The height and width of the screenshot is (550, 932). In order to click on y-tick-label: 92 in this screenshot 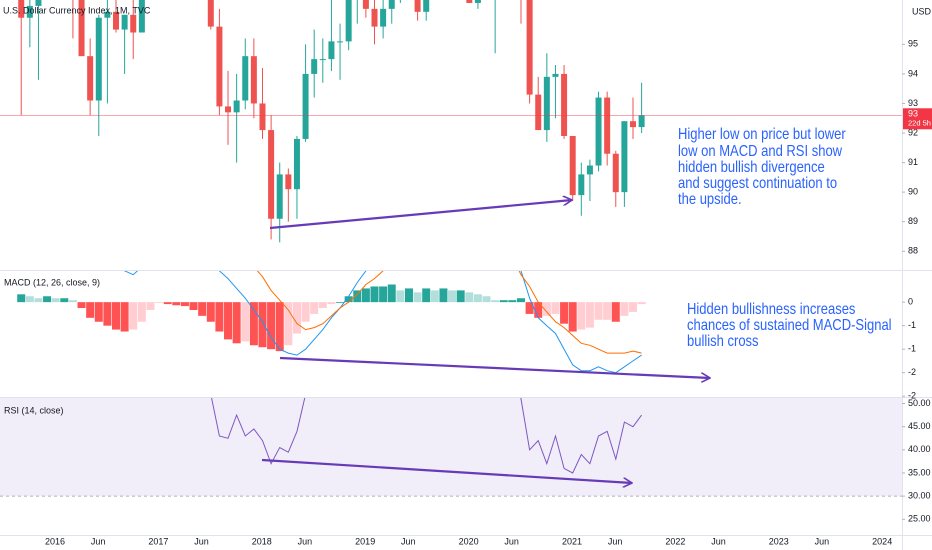, I will do `click(913, 132)`.